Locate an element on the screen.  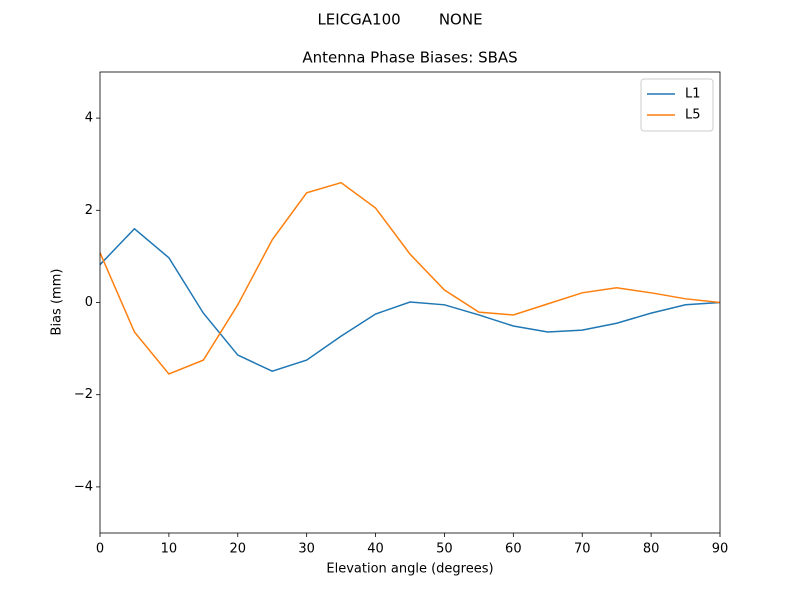
chart-suptitle: LEICGA100 NONE is located at coordinates (399, 20).